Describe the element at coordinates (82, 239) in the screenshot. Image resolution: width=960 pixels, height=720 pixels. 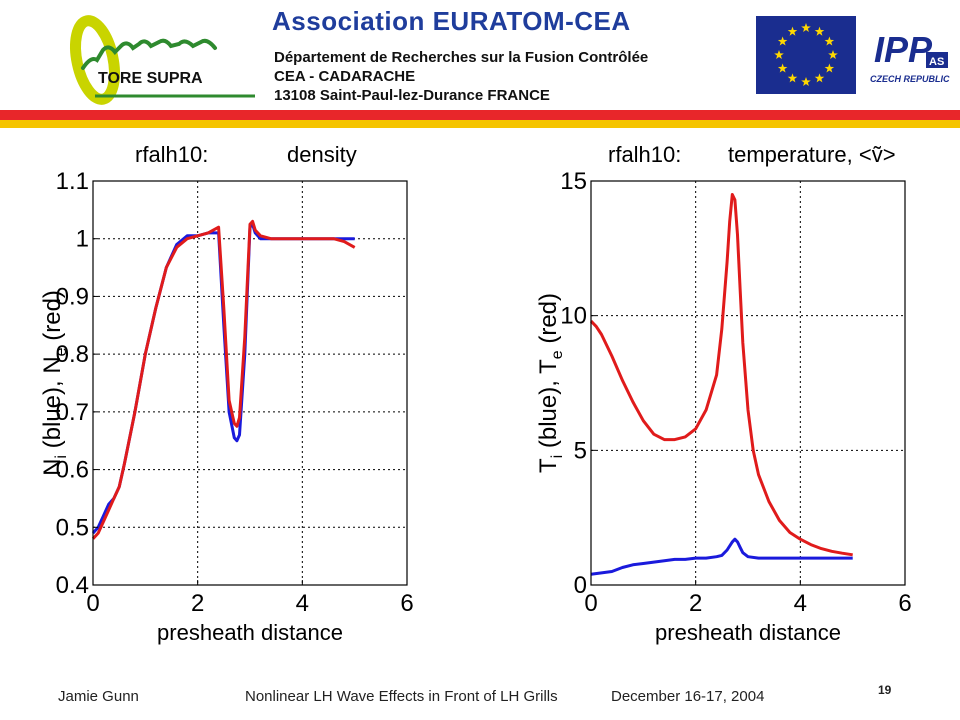
I see `y-tick-label: 1` at that location.